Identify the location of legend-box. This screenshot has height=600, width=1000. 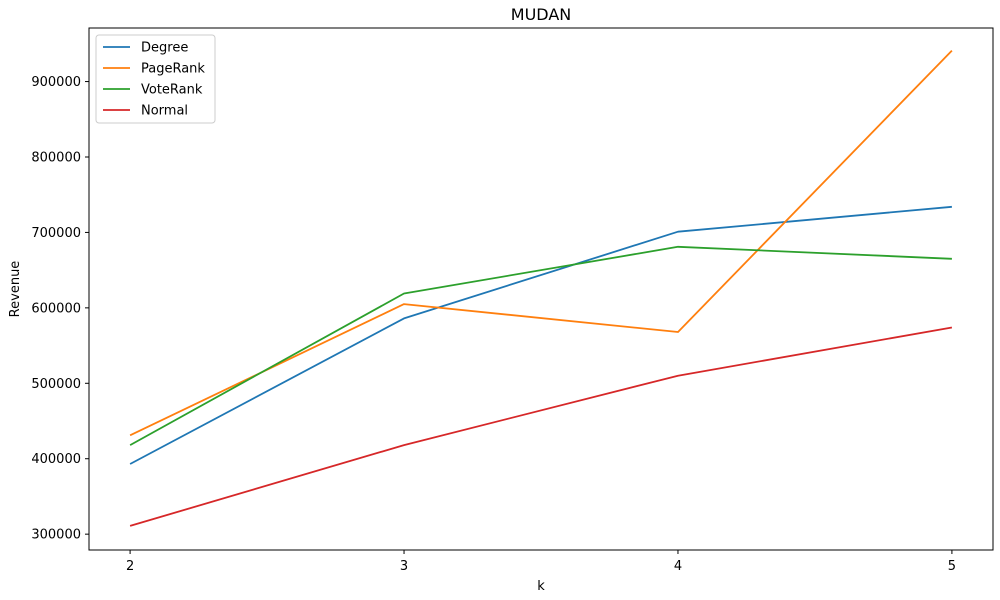
(155, 79).